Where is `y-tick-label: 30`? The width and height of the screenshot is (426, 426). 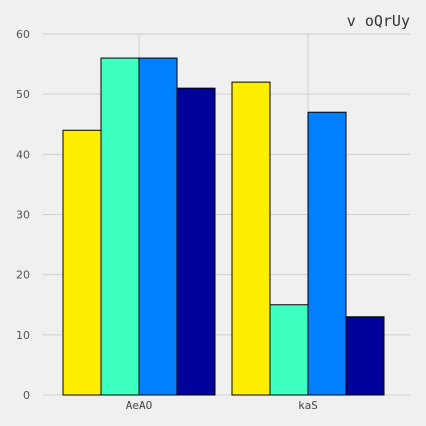
y-tick-label: 30 is located at coordinates (23, 215).